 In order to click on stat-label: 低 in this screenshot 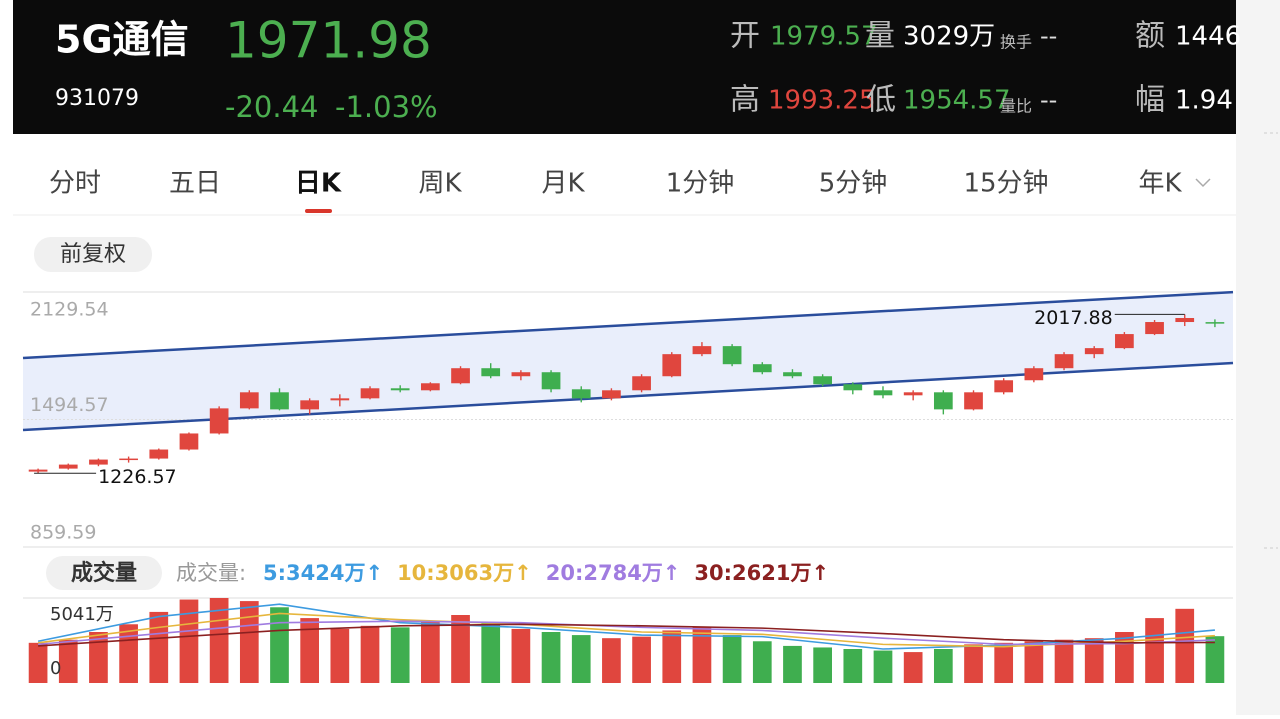, I will do `click(881, 100)`.